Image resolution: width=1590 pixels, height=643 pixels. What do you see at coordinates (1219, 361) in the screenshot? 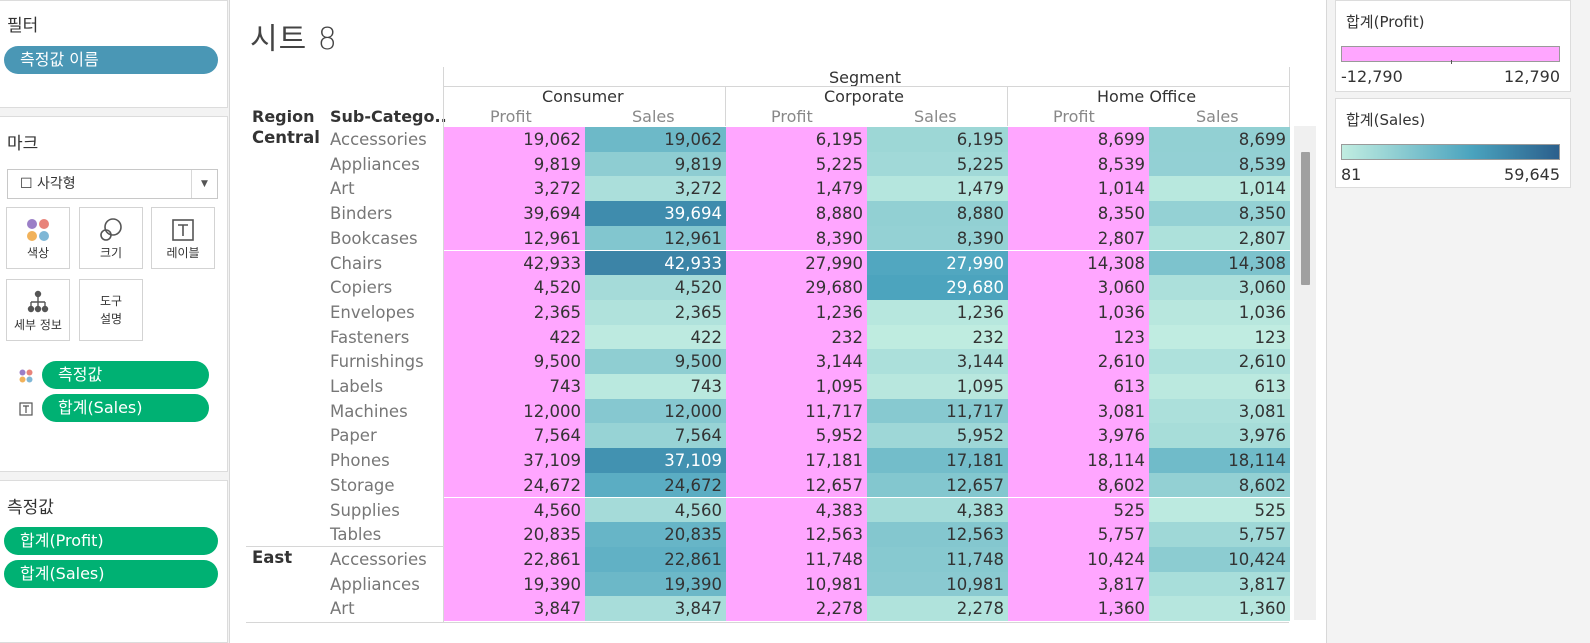
I see `sales-cell: 2,610` at bounding box center [1219, 361].